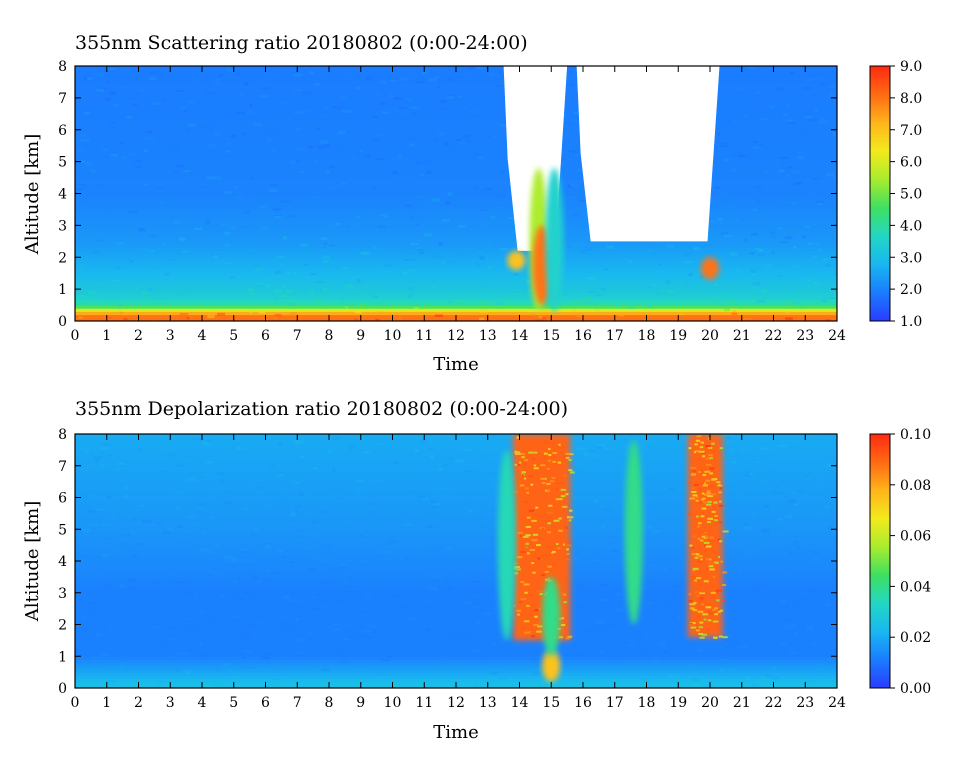  I want to click on x-tick-label: 12, so click(456, 703).